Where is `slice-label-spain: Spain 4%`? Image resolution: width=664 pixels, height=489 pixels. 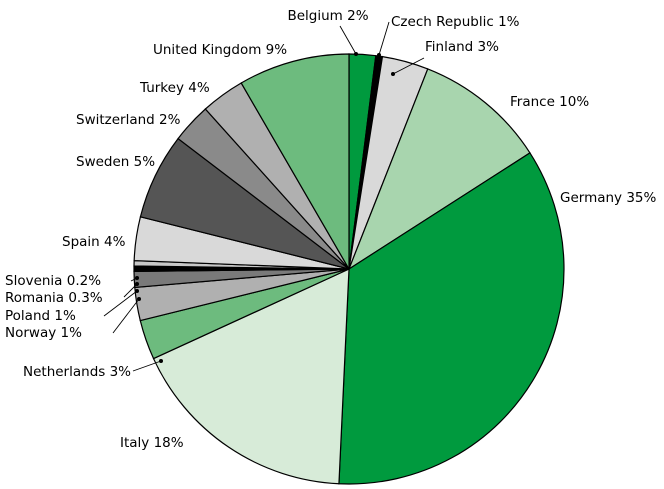
slice-label-spain: Spain 4% is located at coordinates (94, 242).